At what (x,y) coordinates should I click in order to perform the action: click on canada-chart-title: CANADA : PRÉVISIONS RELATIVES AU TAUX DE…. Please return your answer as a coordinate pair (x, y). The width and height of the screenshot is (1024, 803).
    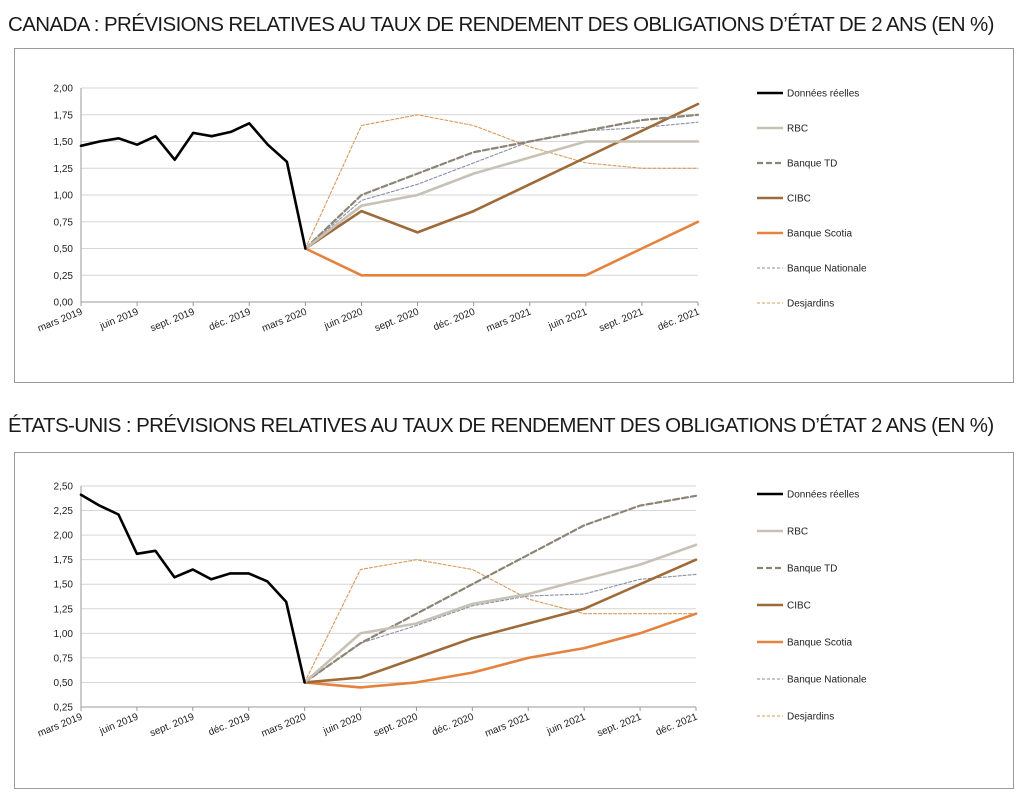
    Looking at the image, I should click on (501, 24).